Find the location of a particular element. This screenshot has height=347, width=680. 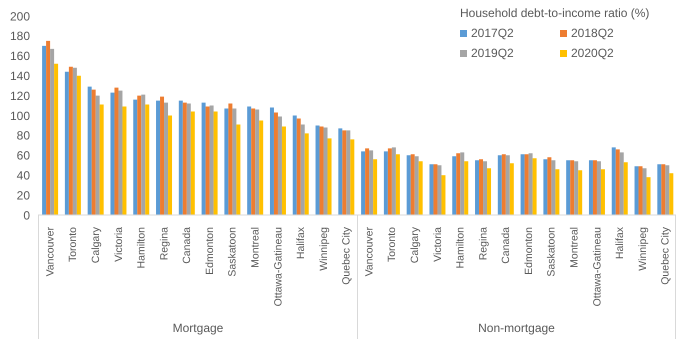

y-tick-label: 40 is located at coordinates (23, 175).